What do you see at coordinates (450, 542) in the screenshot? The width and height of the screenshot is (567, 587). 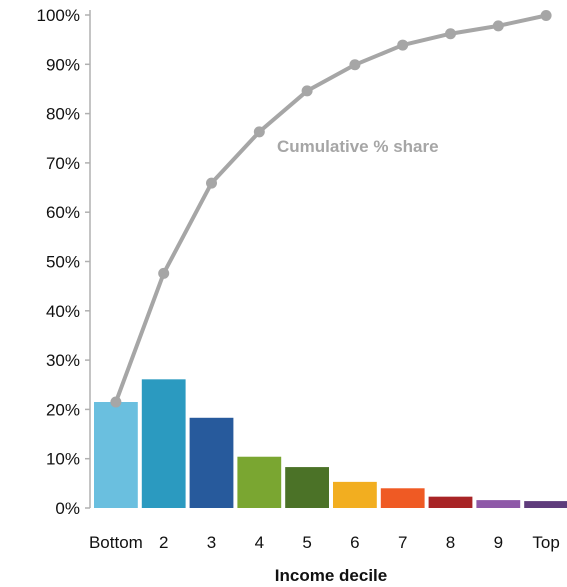 I see `x-tick-label: 8` at bounding box center [450, 542].